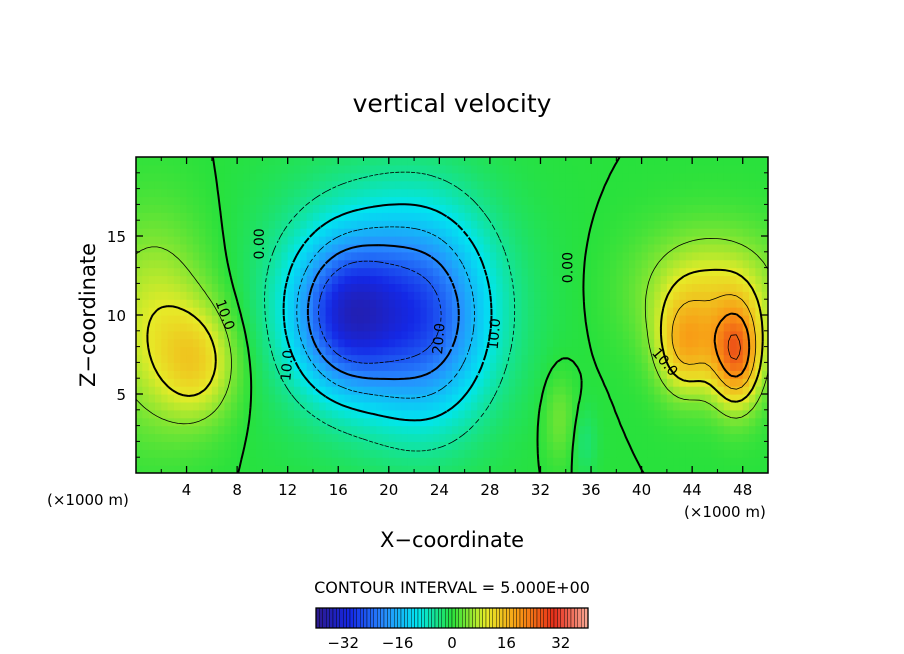  I want to click on colorbar-tick-label: 0, so click(452, 643).